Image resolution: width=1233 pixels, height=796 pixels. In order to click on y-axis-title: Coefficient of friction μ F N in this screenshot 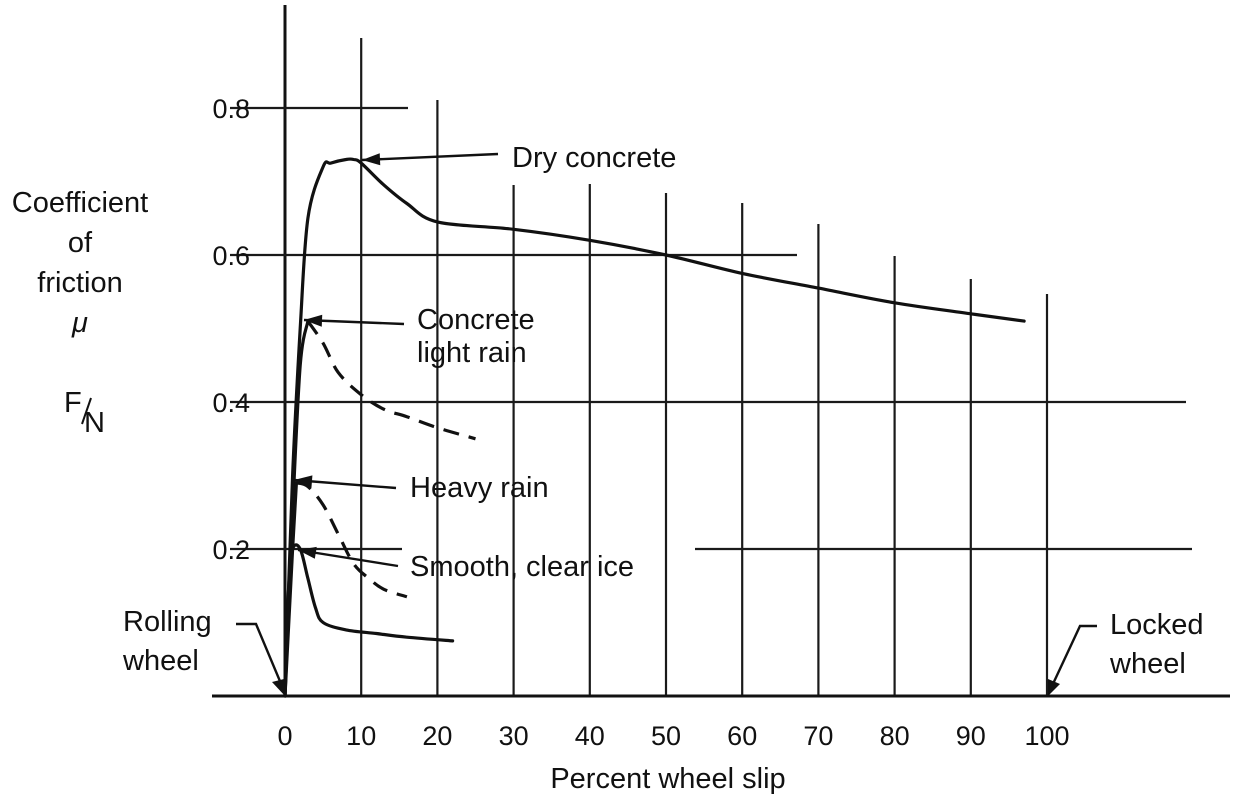, I will do `click(80, 313)`.